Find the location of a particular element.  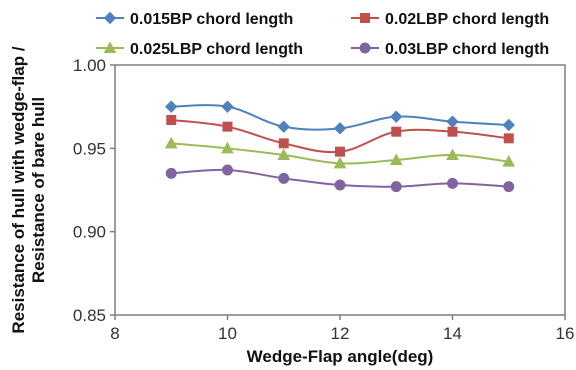

x-axis-ticks: 8 10 12 14 16 is located at coordinates (342, 329).